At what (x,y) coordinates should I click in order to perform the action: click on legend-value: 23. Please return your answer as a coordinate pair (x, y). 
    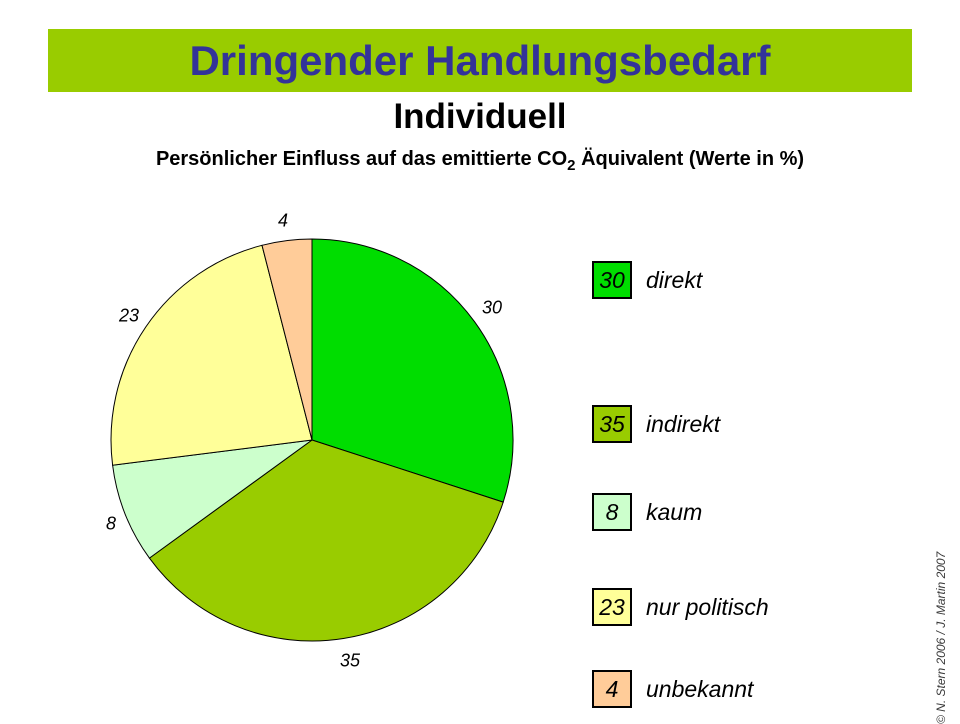
    Looking at the image, I should click on (612, 606).